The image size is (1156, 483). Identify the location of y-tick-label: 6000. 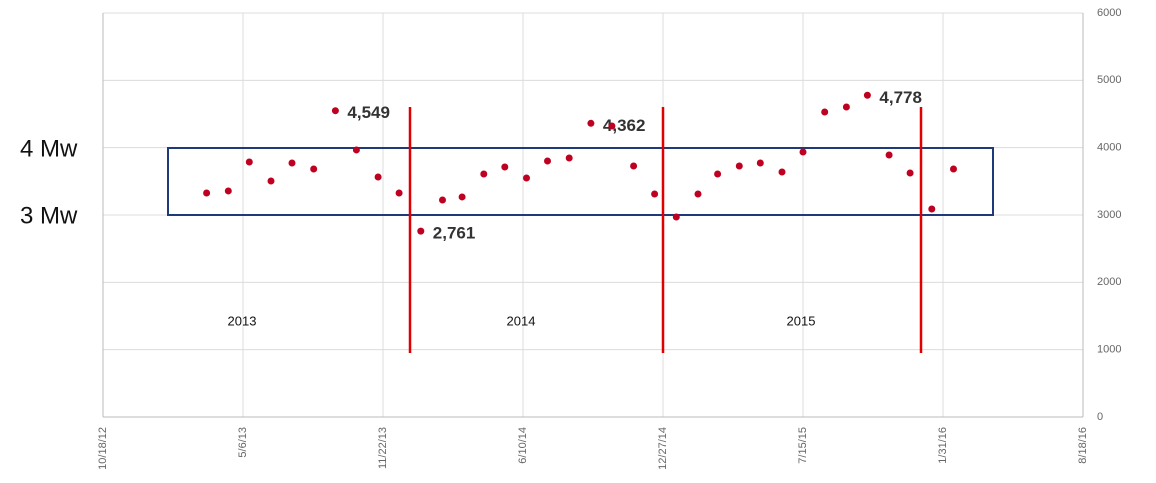
(1109, 13).